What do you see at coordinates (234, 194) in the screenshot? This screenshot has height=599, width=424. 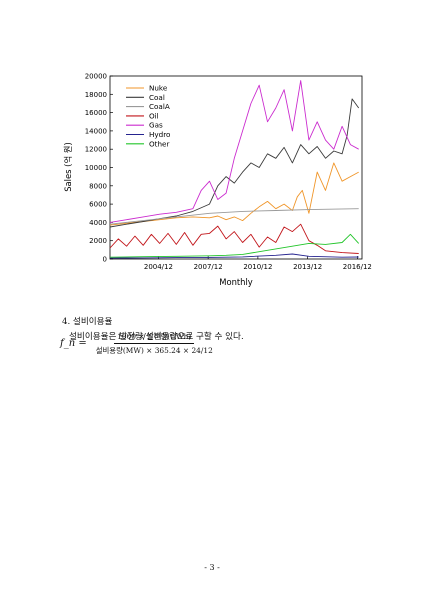 I see `series-line-nuke` at bounding box center [234, 194].